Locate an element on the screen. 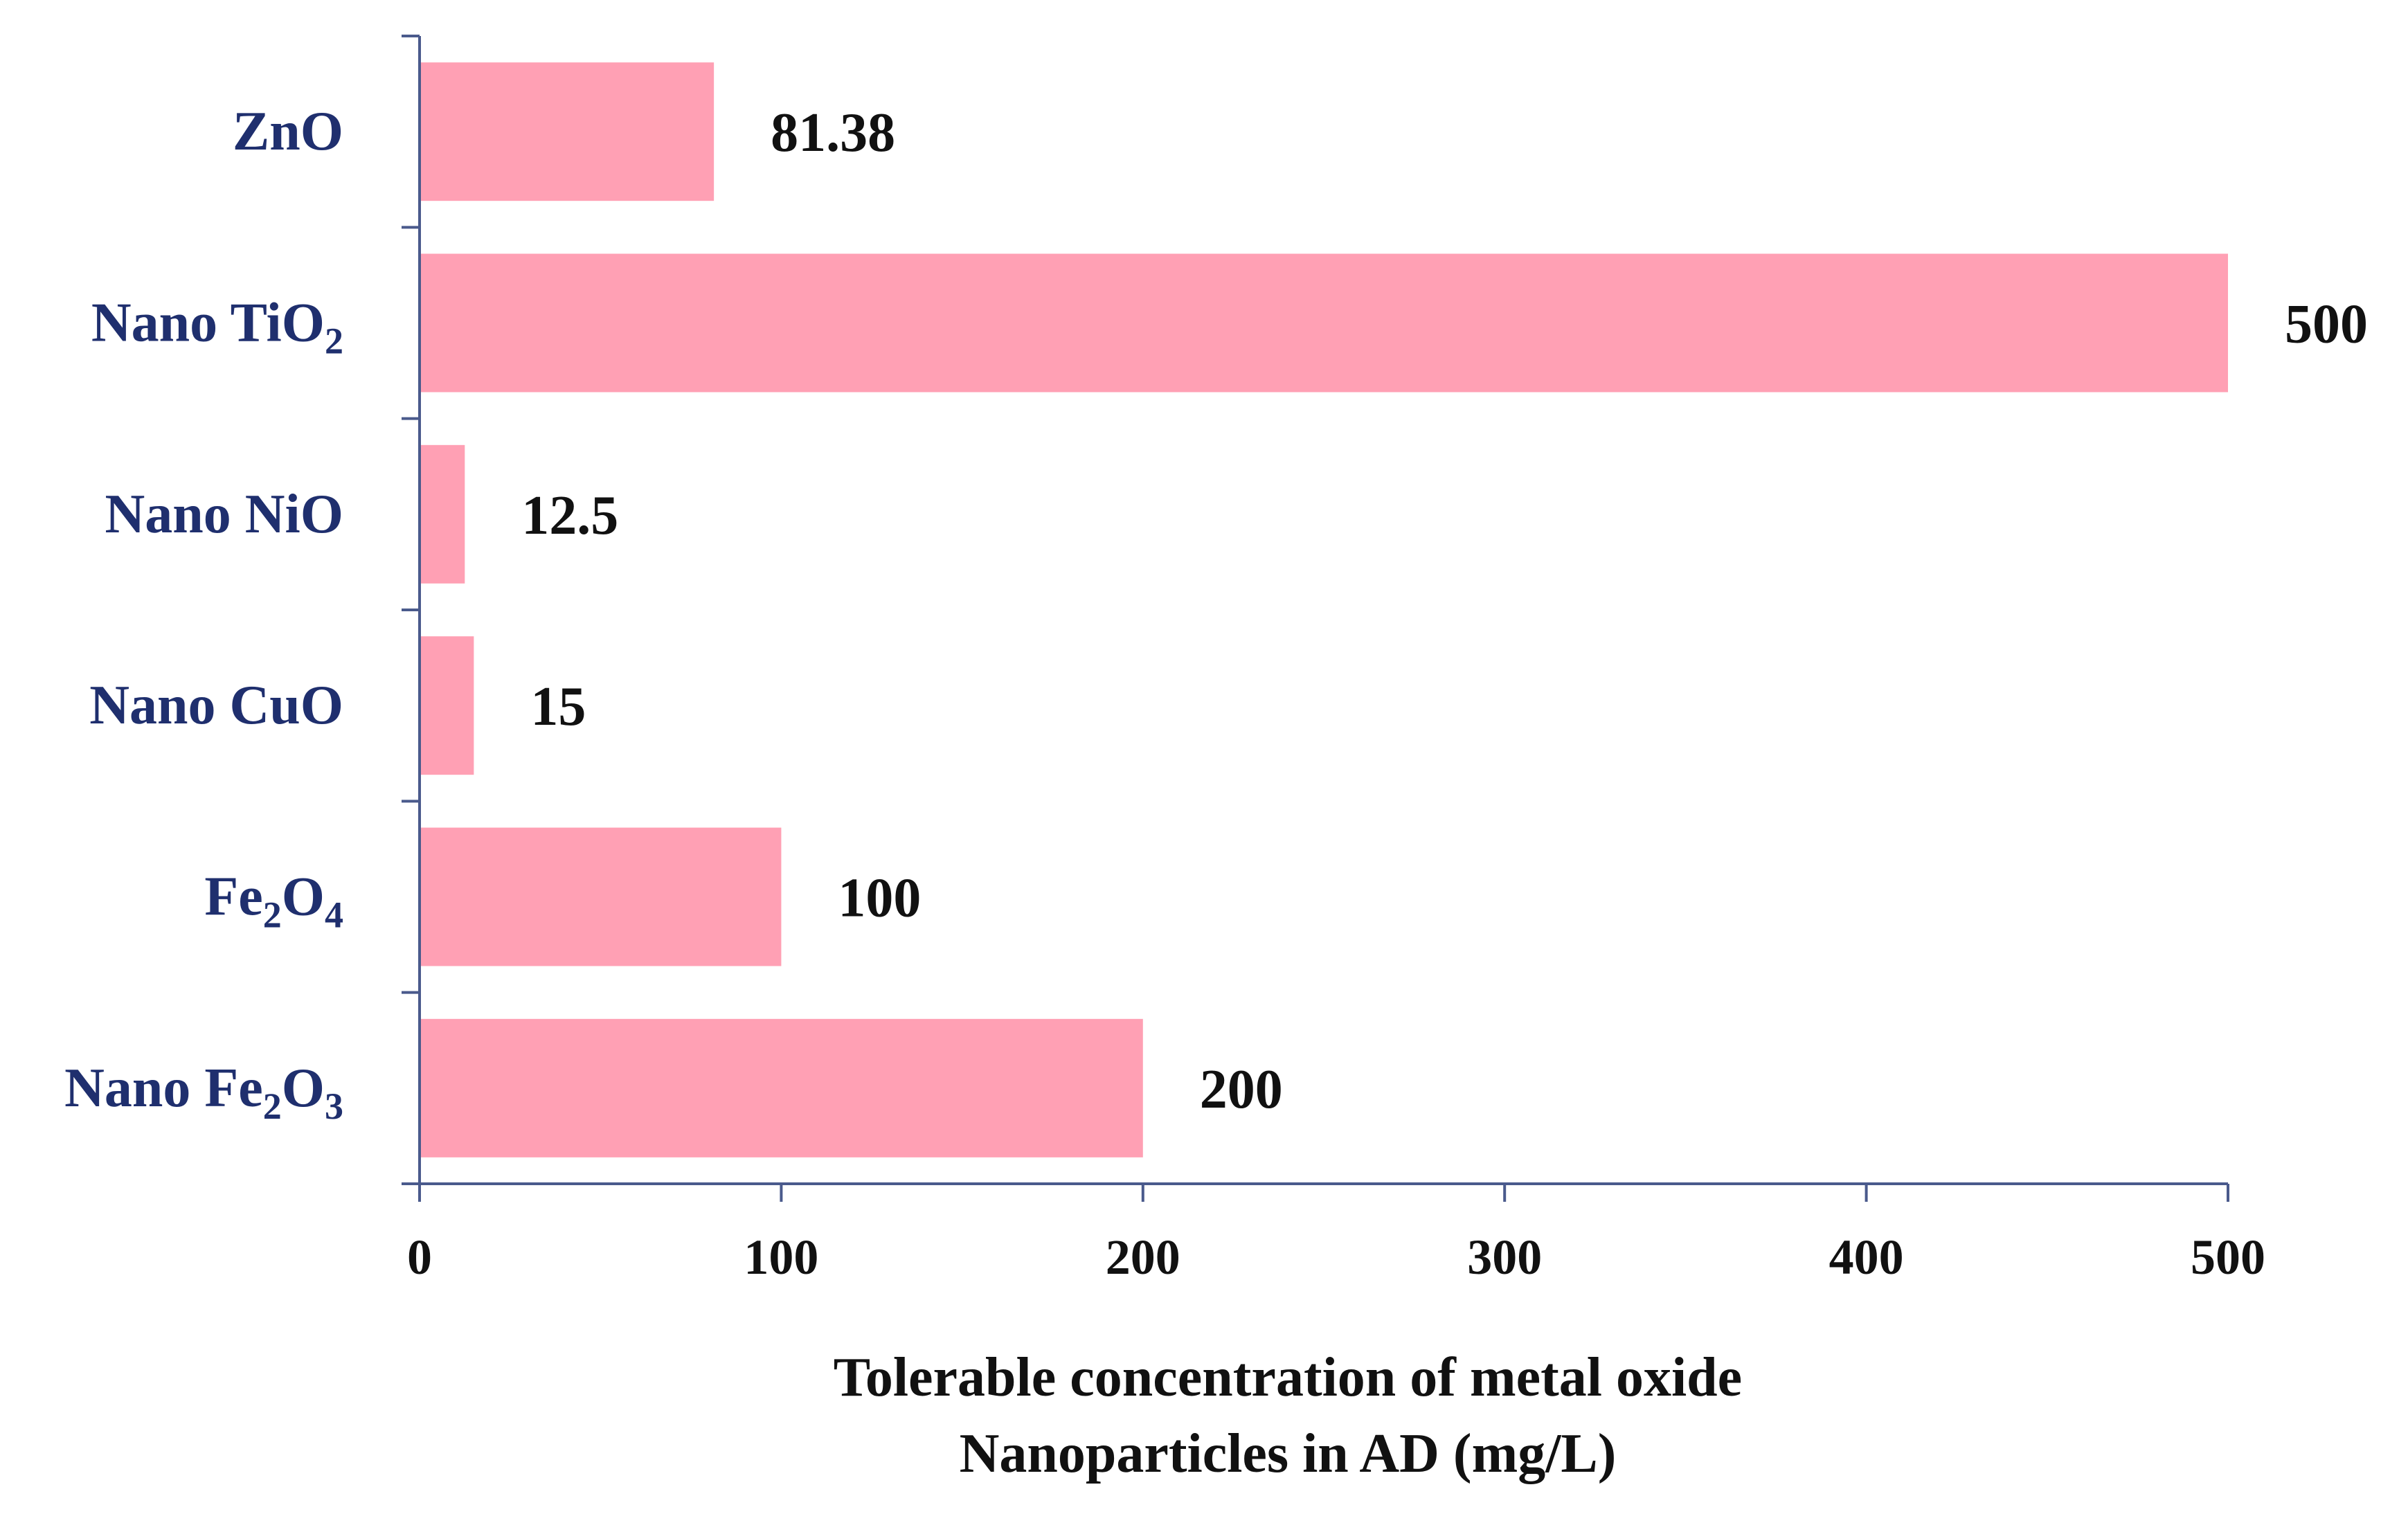 This screenshot has height=1523, width=2408. x-tick-label-0: 0 is located at coordinates (420, 1257).